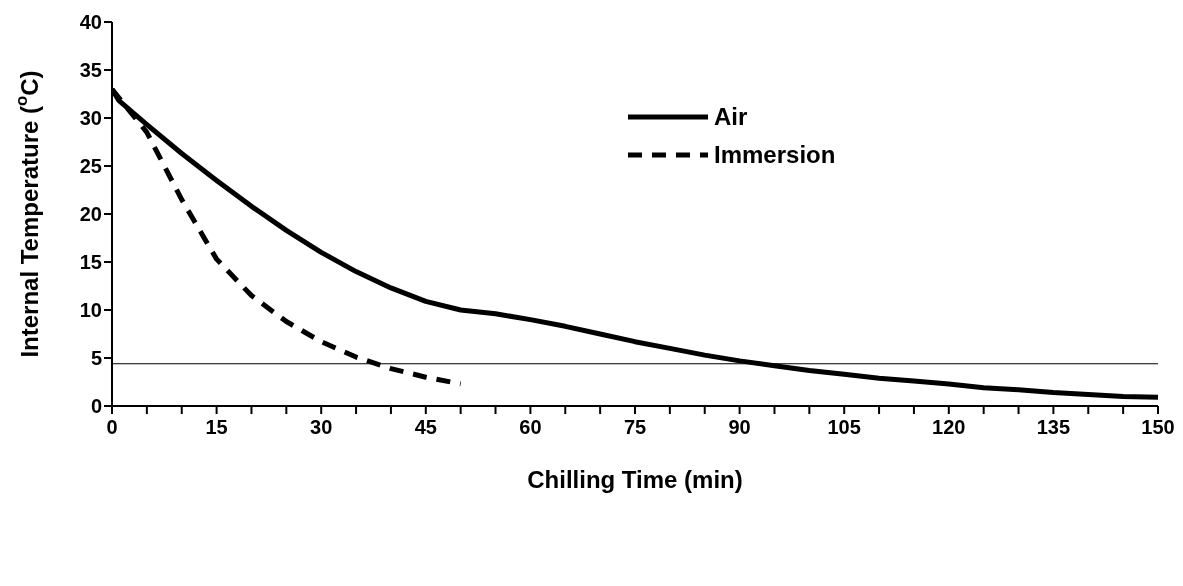 The width and height of the screenshot is (1183, 586). I want to click on x-tick-label: 45, so click(425, 427).